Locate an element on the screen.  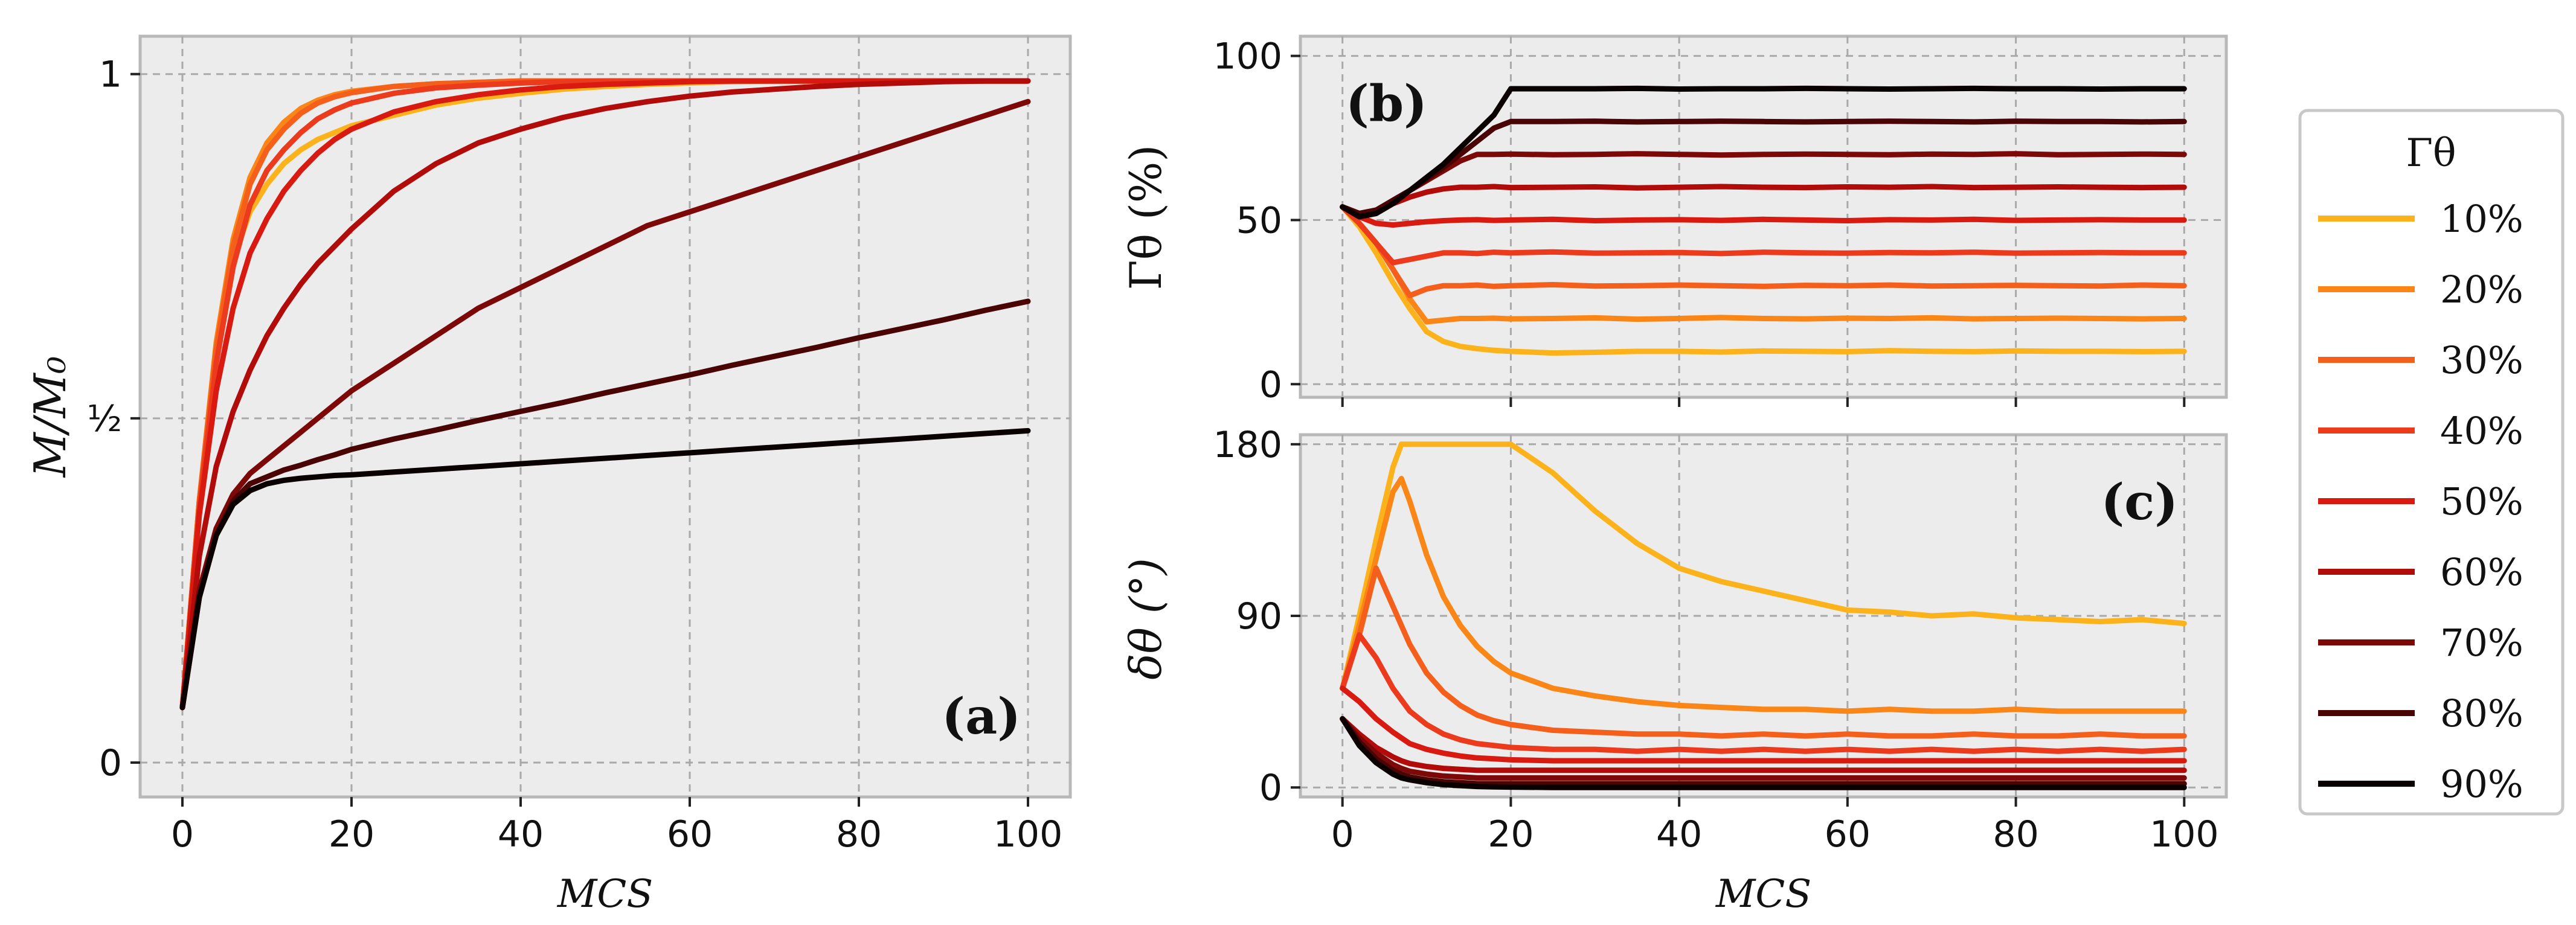
panel-c-ylabel: δθ (°) is located at coordinates (1145, 619).